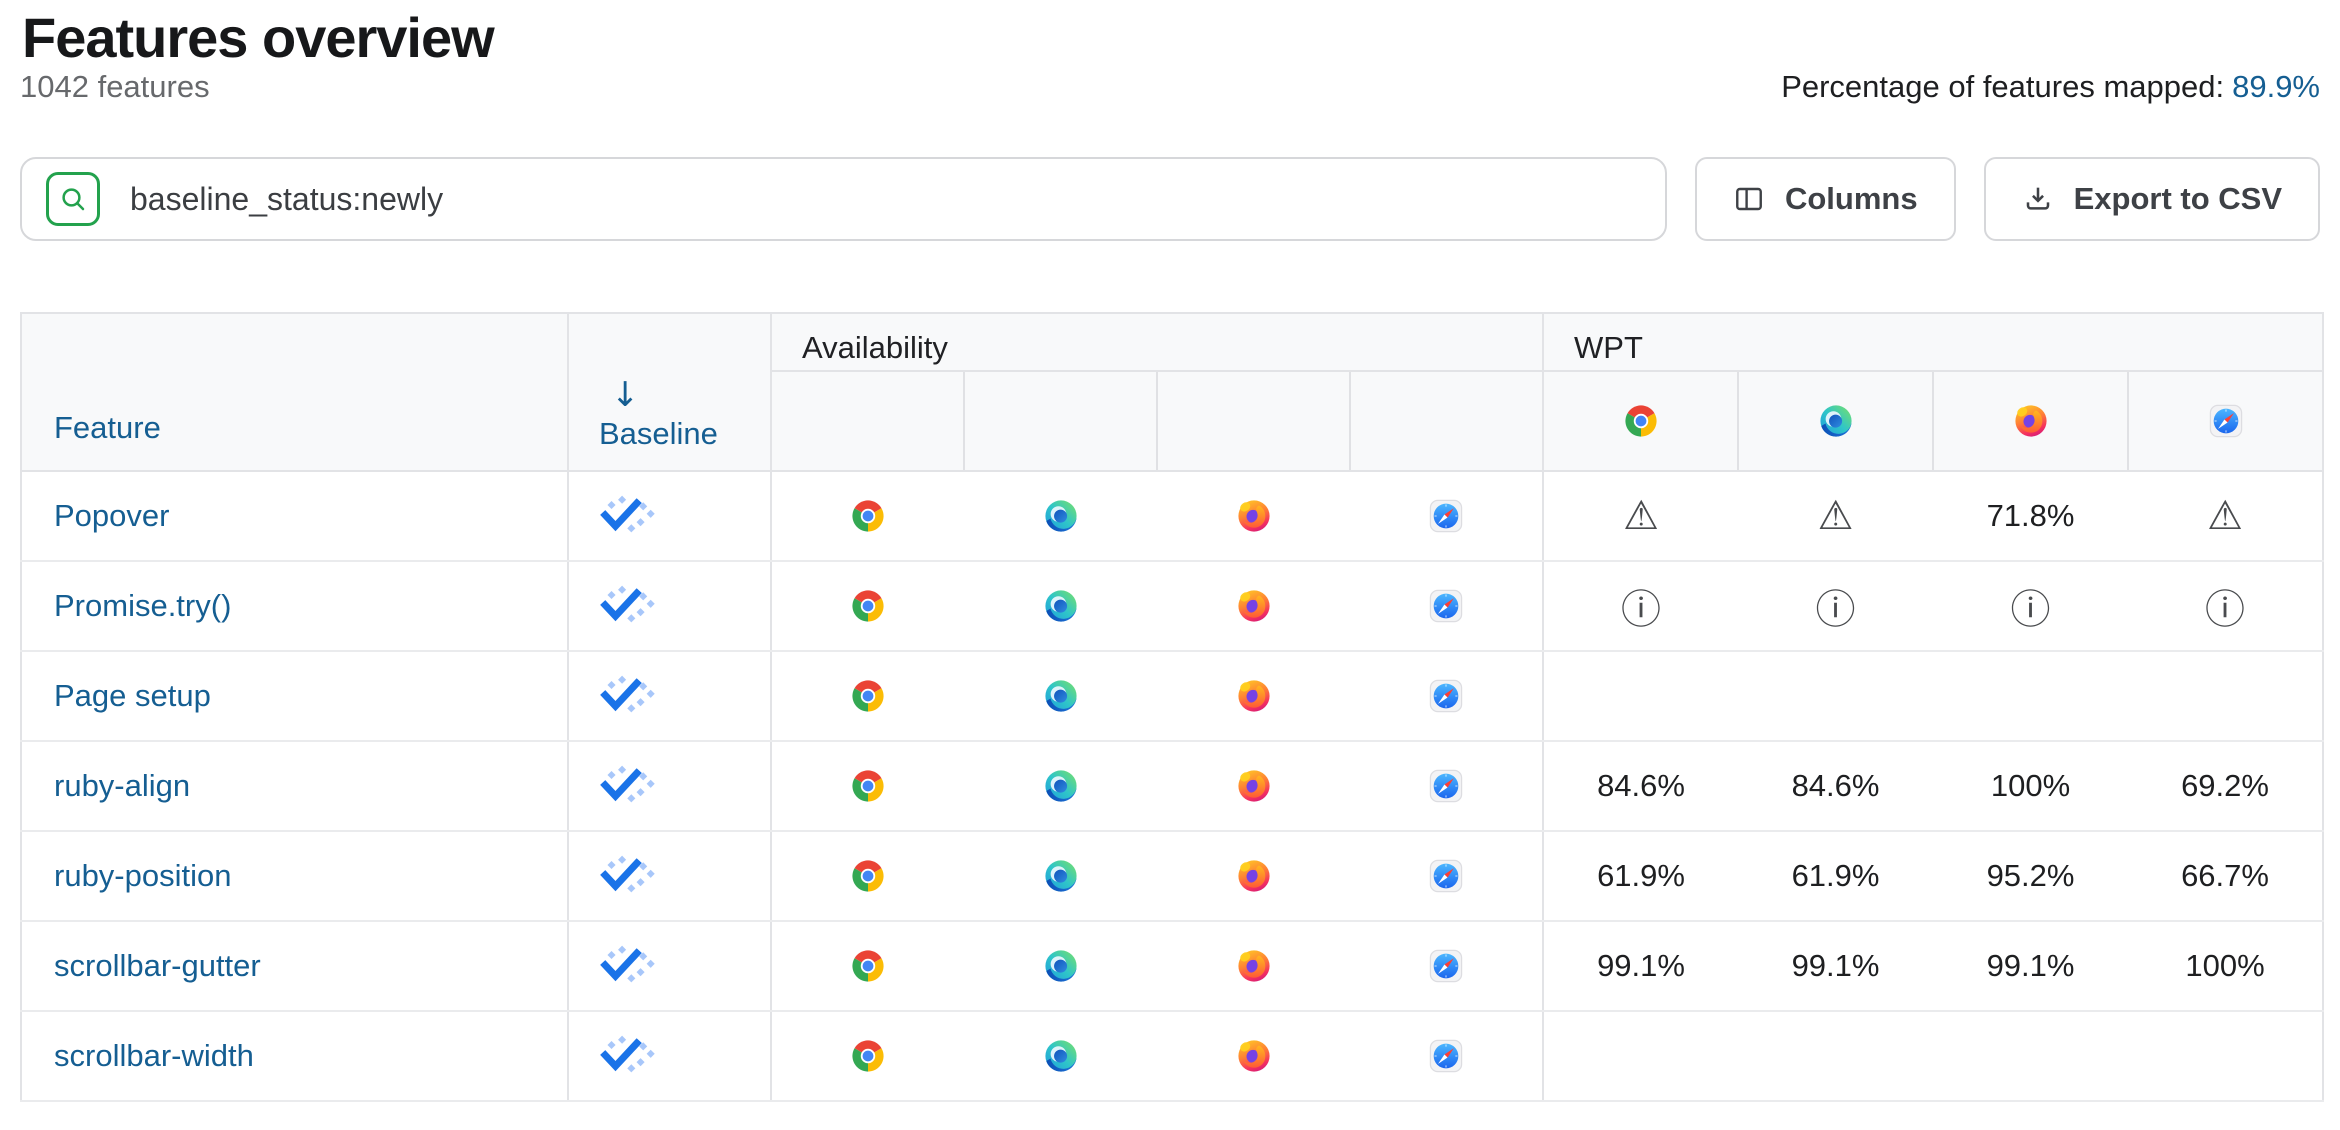 This screenshot has width=2340, height=1130. I want to click on wpt-score-safari: 100%, so click(2226, 966).